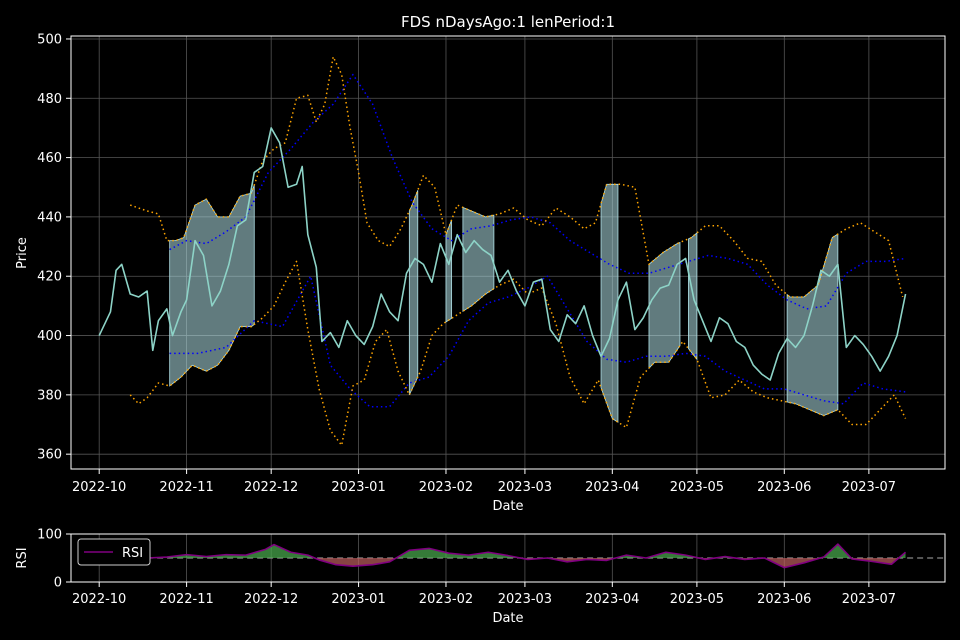  I want to click on price-y-tick-label: 360, so click(49, 455).